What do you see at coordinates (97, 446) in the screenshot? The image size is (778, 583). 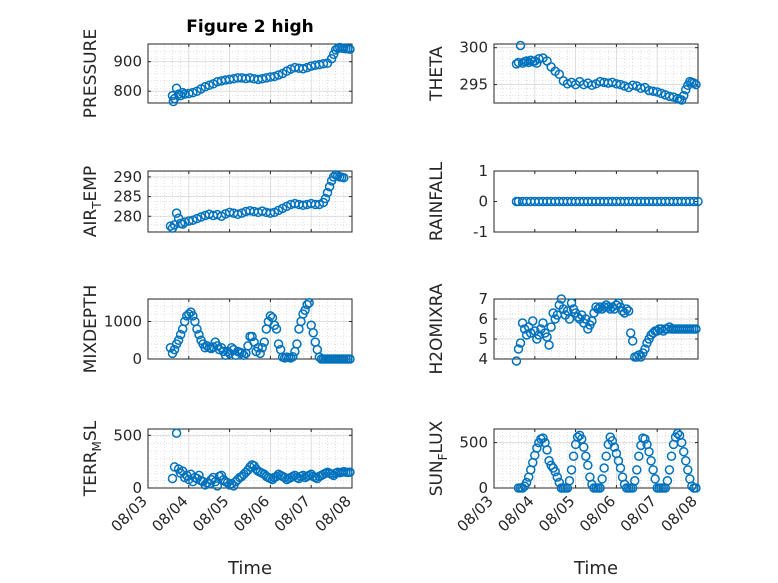 I see `y-axis-label-subscript: M` at bounding box center [97, 446].